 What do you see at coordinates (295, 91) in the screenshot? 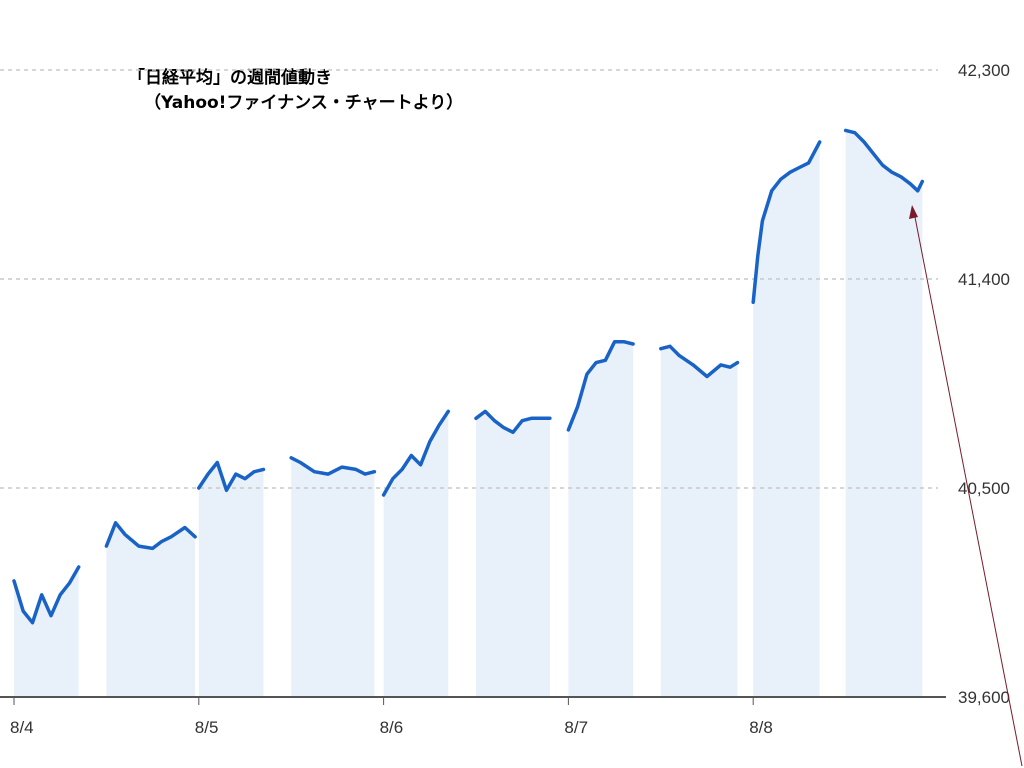
I see `chart-title: 「日経平均」の週間値動き （Yahoo!ファイナンス・チャートより）` at bounding box center [295, 91].